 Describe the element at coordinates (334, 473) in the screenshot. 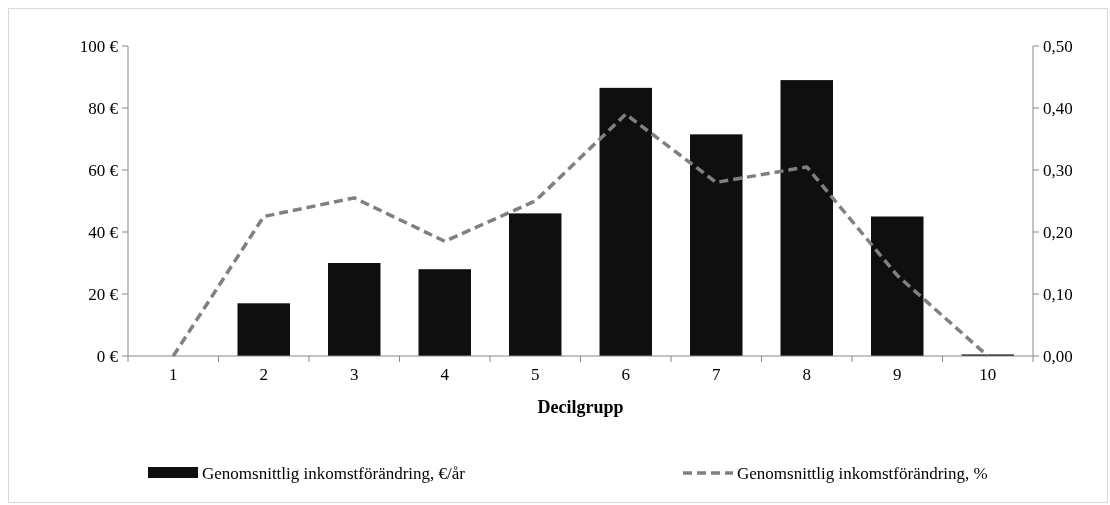

I see `legend-label: Genomsnittlig inkomstförändring, €/år` at that location.